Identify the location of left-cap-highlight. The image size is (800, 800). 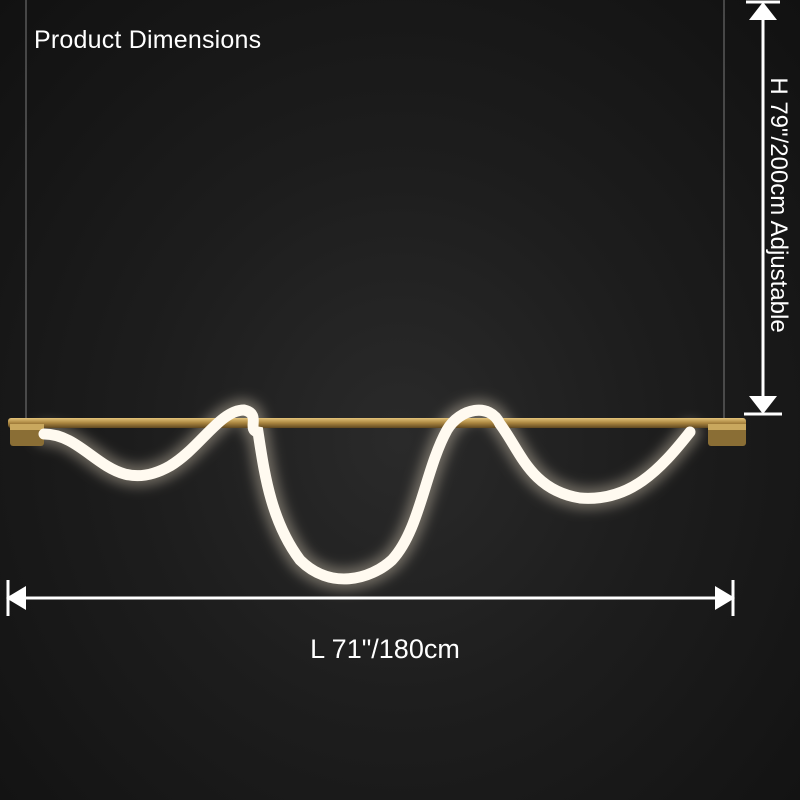
(27, 427).